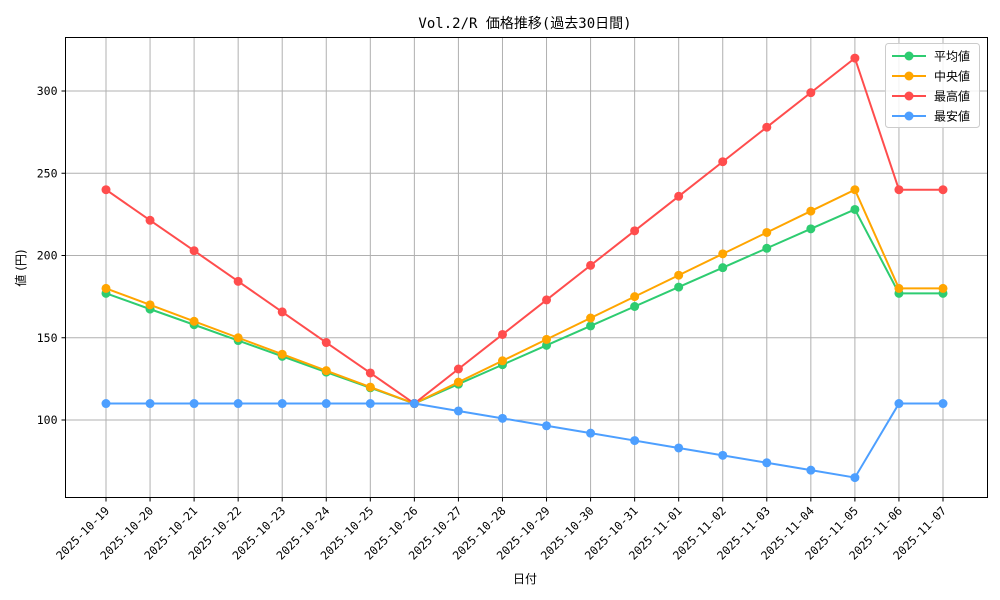 The width and height of the screenshot is (1000, 600). What do you see at coordinates (47, 91) in the screenshot?
I see `y-tick-label: 300` at bounding box center [47, 91].